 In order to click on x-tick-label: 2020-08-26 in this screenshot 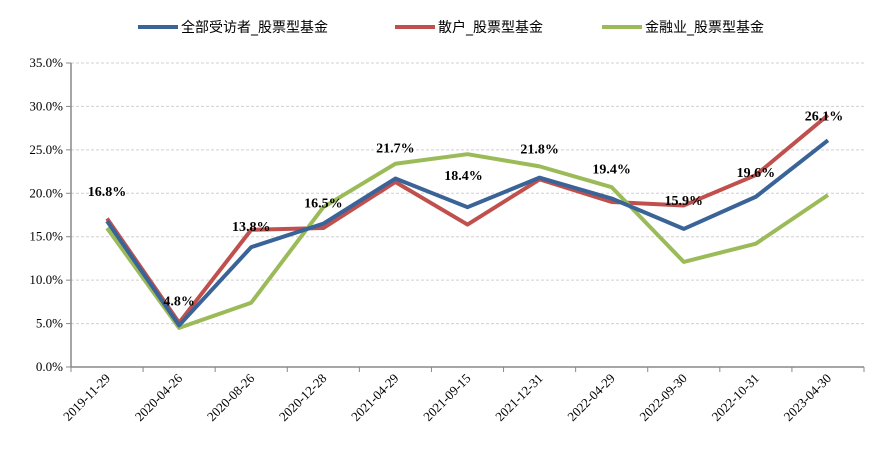, I will do `click(231, 397)`.